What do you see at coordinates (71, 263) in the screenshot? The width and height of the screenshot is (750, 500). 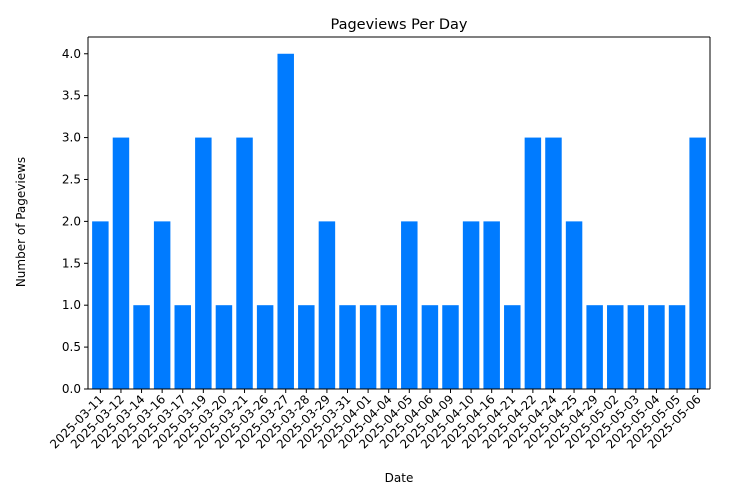 I see `y-tick-label: 1.5` at bounding box center [71, 263].